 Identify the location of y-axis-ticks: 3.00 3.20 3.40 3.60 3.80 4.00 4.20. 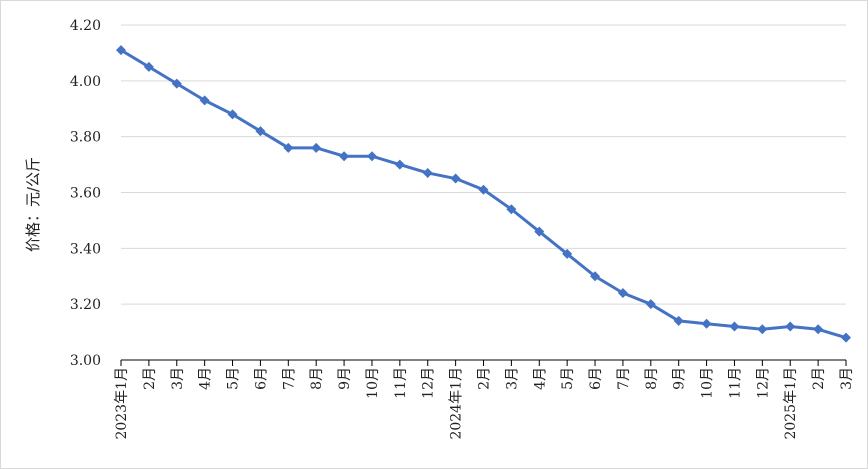
(85, 193).